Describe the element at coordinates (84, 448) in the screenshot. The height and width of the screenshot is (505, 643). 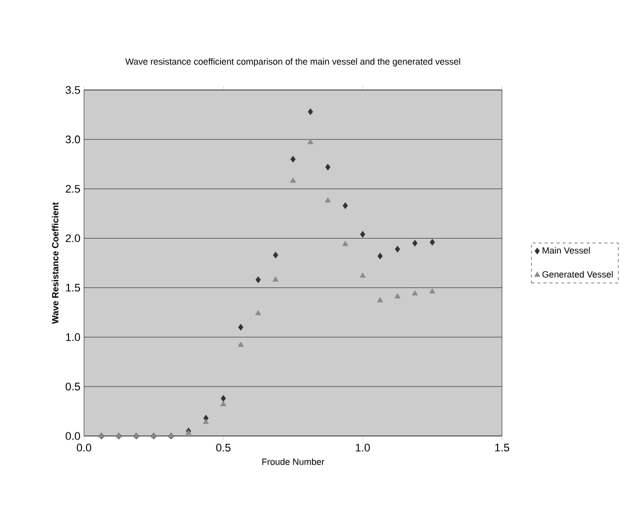
I see `x-tick-label: 0.0` at that location.